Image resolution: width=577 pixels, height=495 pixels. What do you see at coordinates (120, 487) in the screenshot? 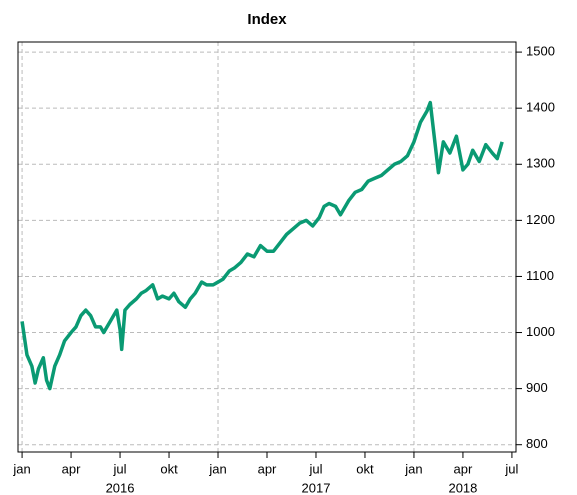
I see `year-label: 2016` at bounding box center [120, 487].